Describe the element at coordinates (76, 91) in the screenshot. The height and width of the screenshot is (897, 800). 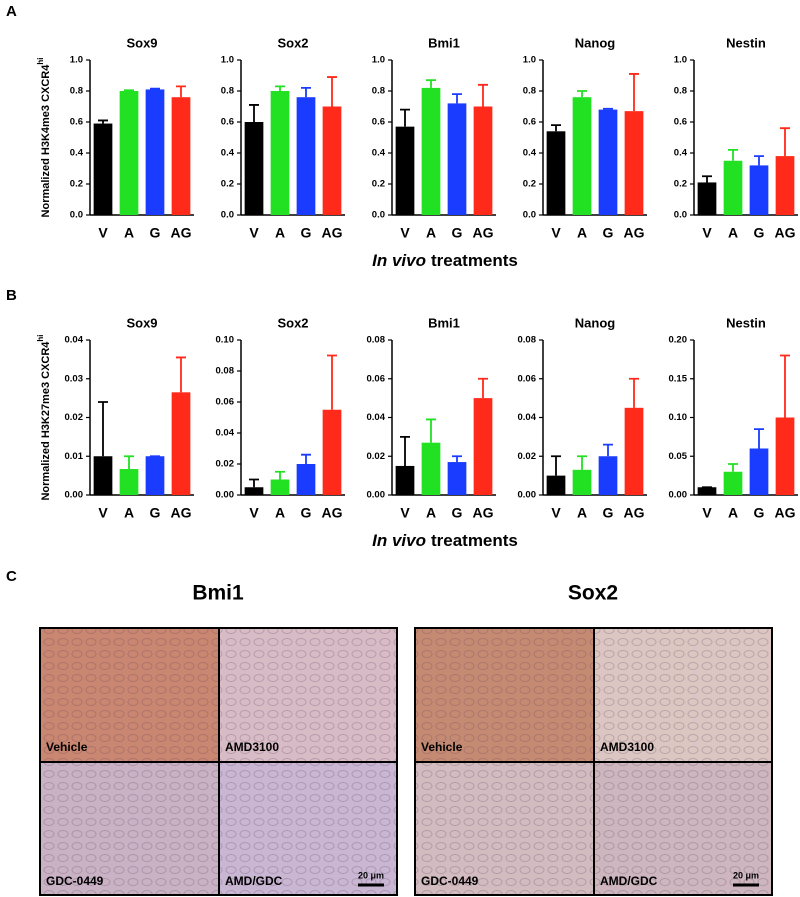
I see `y-tick-label: 0.8` at that location.